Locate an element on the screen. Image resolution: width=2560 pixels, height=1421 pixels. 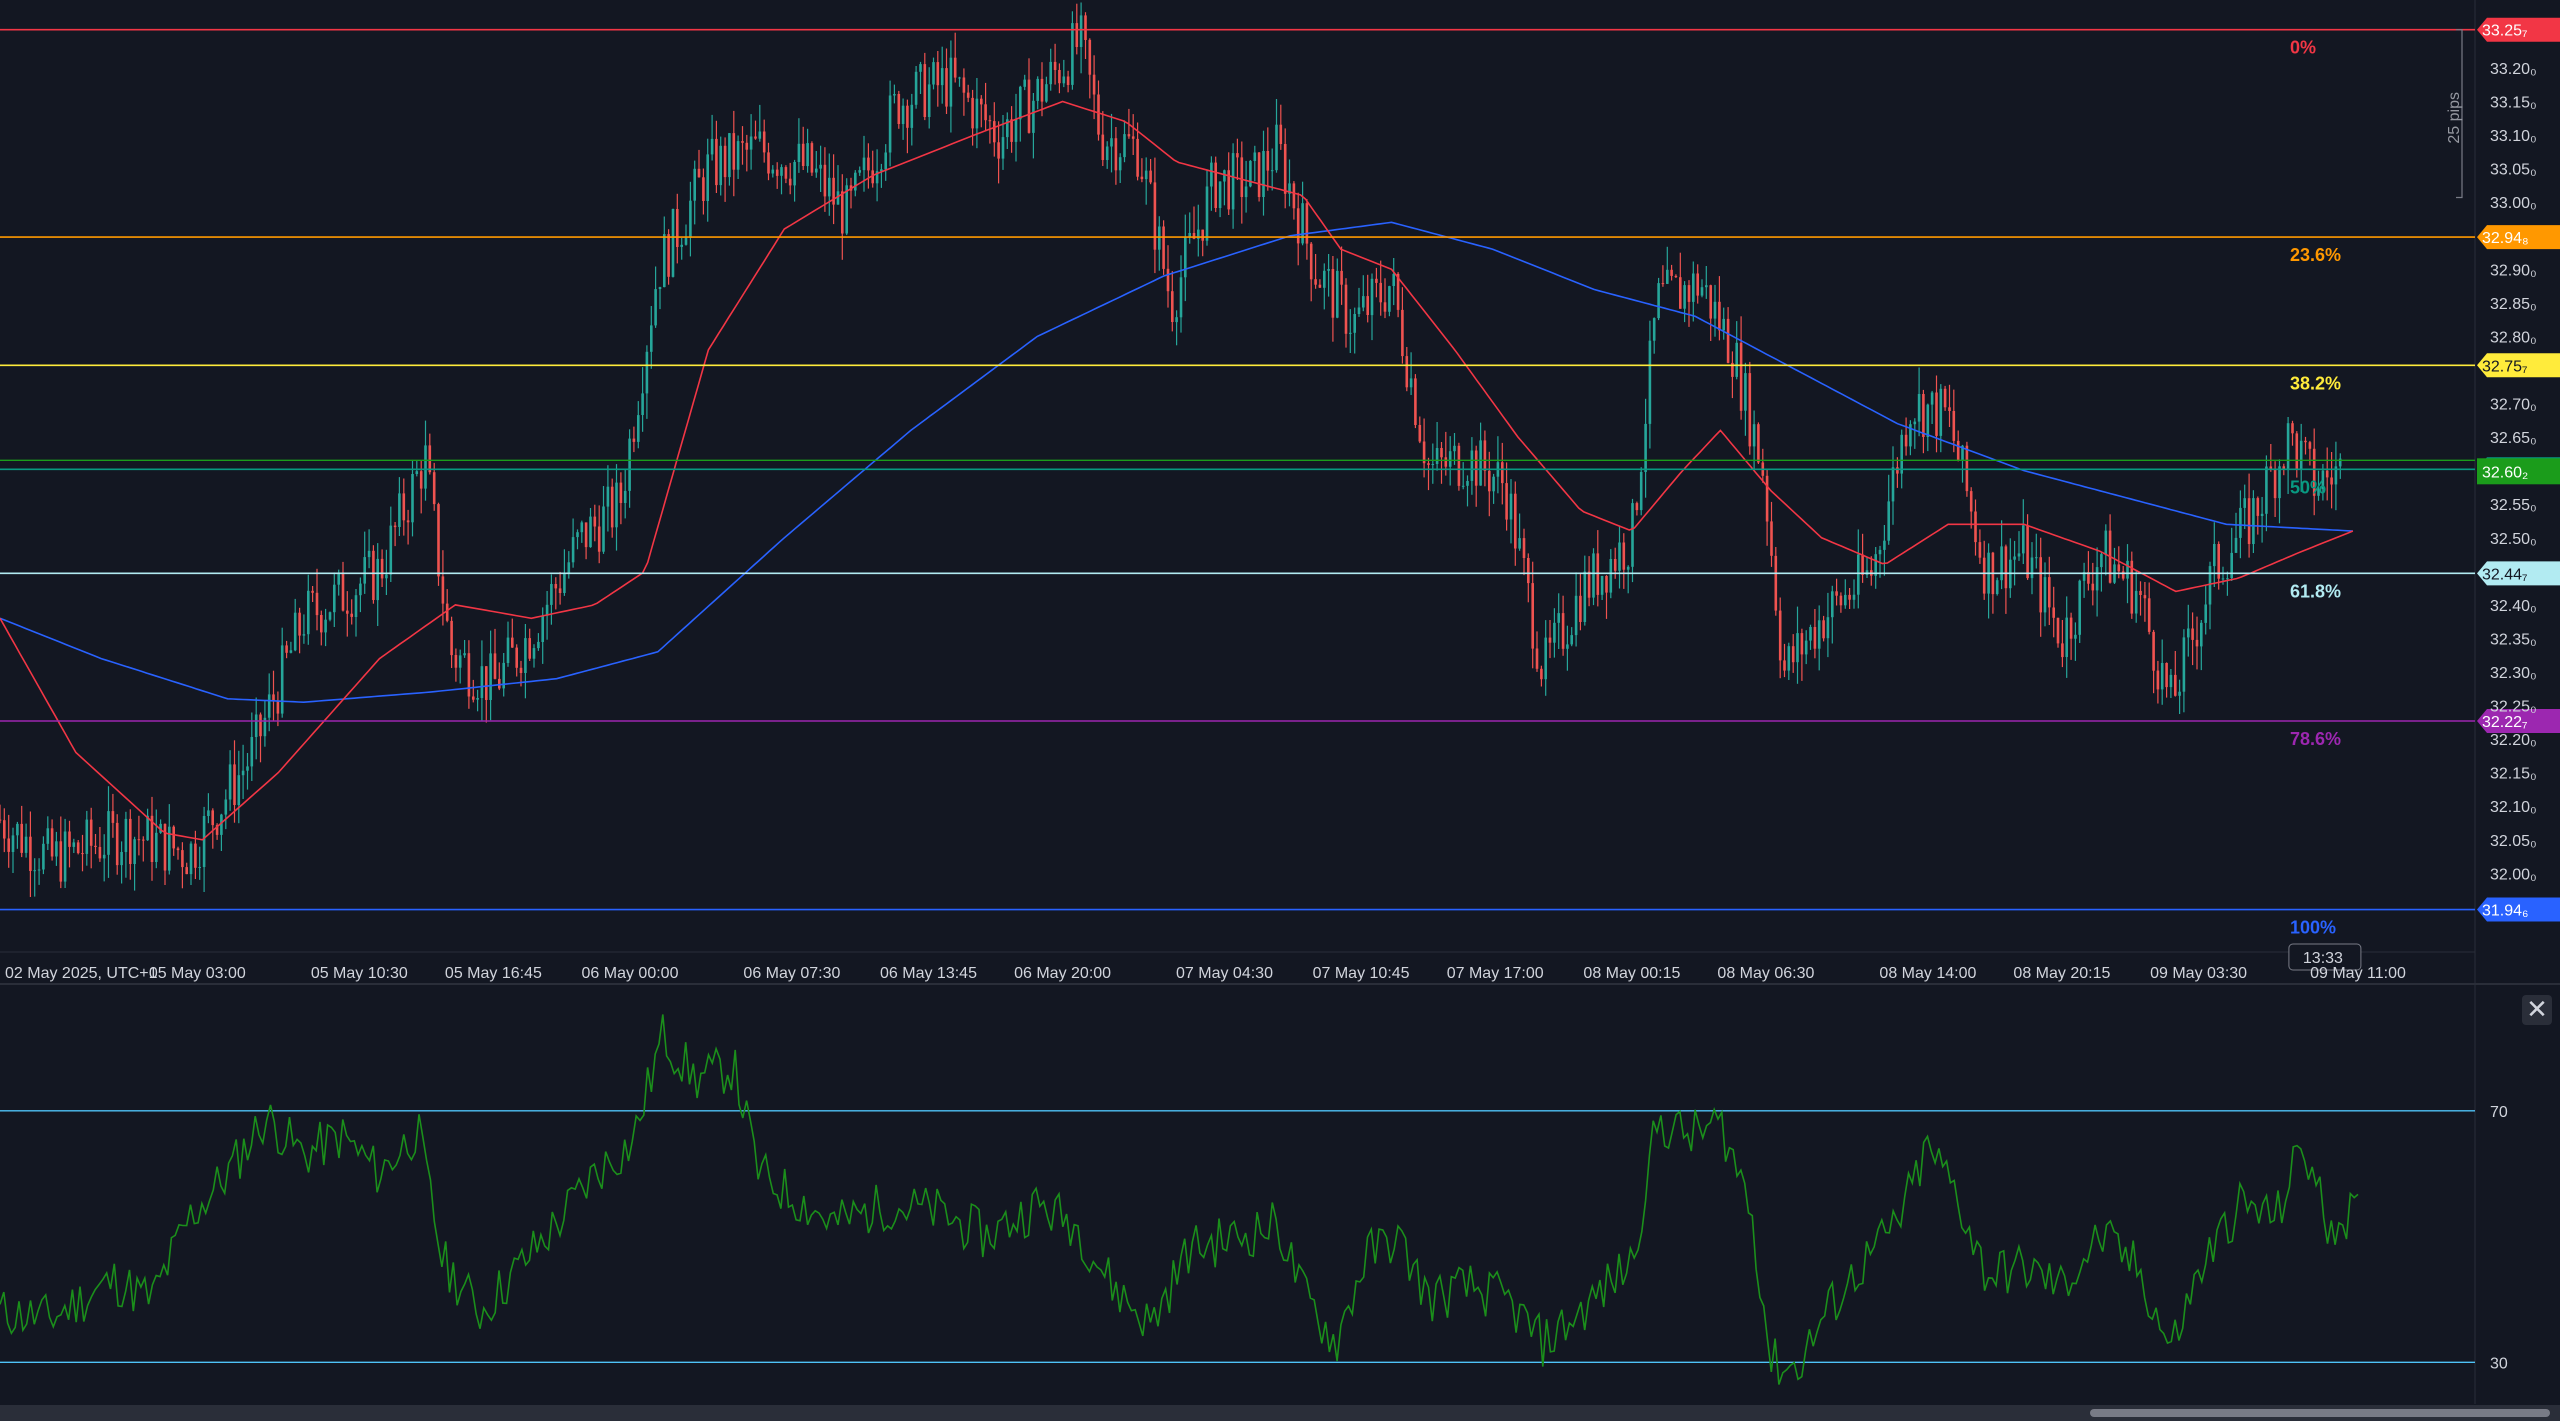
current-price-badge is located at coordinates (2518, 471).